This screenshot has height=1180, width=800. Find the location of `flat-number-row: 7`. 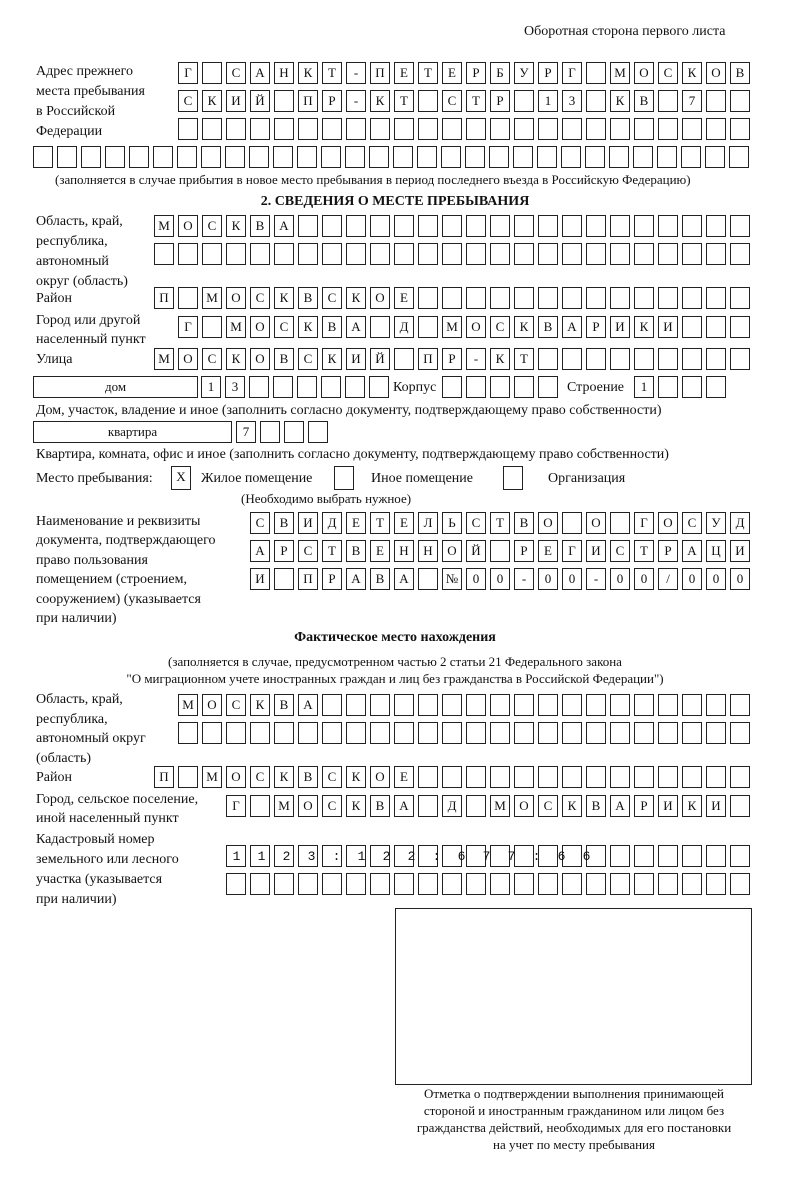

flat-number-row: 7 is located at coordinates (282, 432).